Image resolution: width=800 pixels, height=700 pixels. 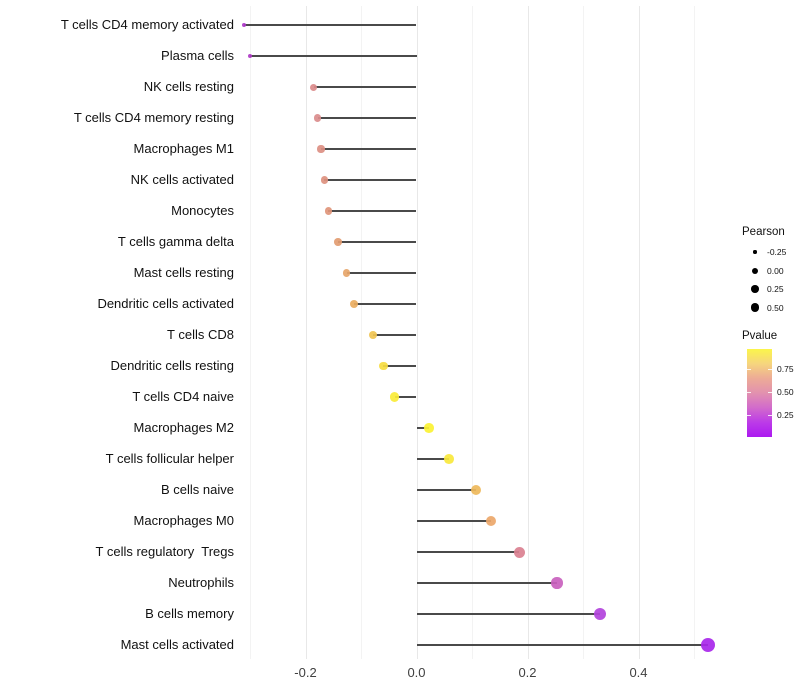 I want to click on y-axis-label: Macrophages M0, so click(x=183, y=520).